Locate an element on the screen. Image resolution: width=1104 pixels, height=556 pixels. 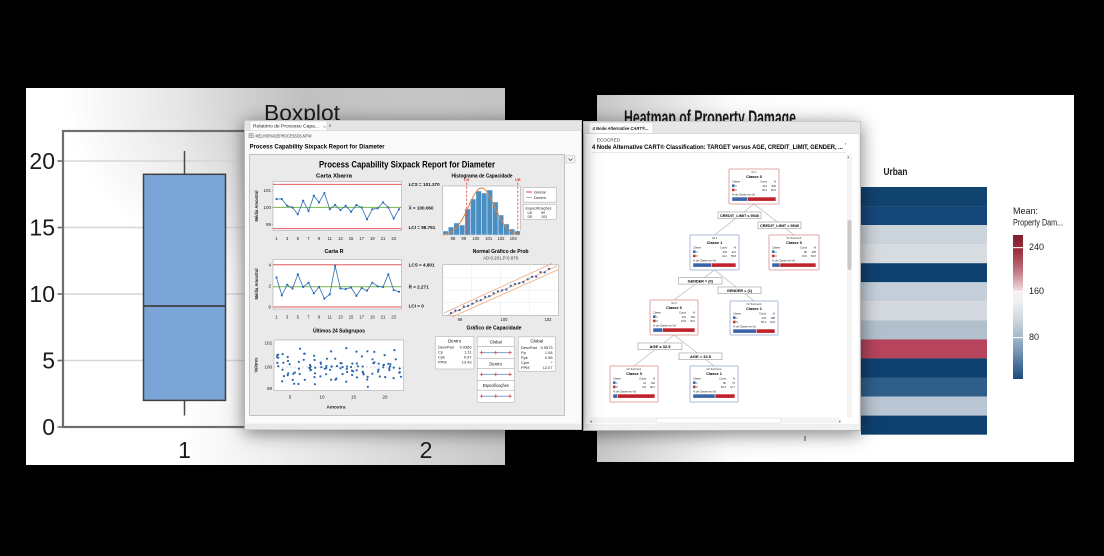
svg-text: Nó Terminal 1 is located at coordinates (634, 369).